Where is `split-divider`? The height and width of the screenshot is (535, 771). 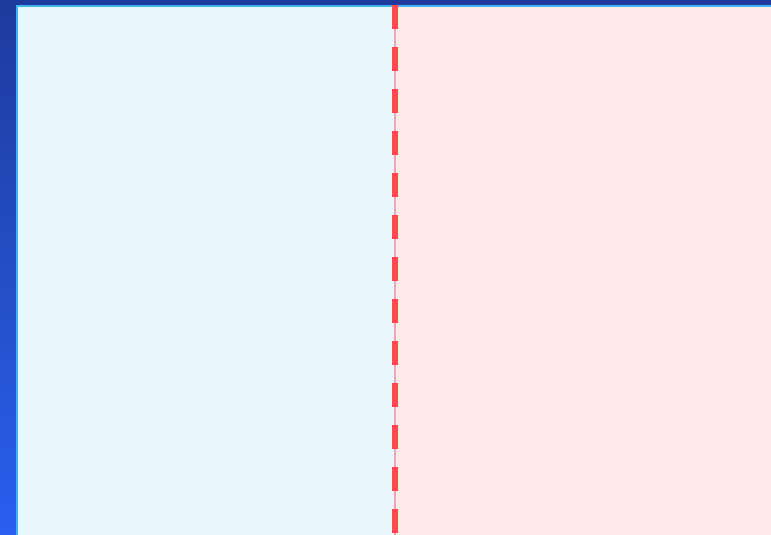 split-divider is located at coordinates (395, 270).